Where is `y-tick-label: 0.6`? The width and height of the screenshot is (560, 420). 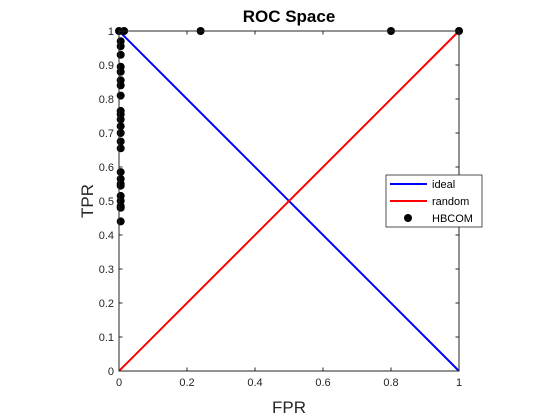
y-tick-label: 0.6 is located at coordinates (106, 168).